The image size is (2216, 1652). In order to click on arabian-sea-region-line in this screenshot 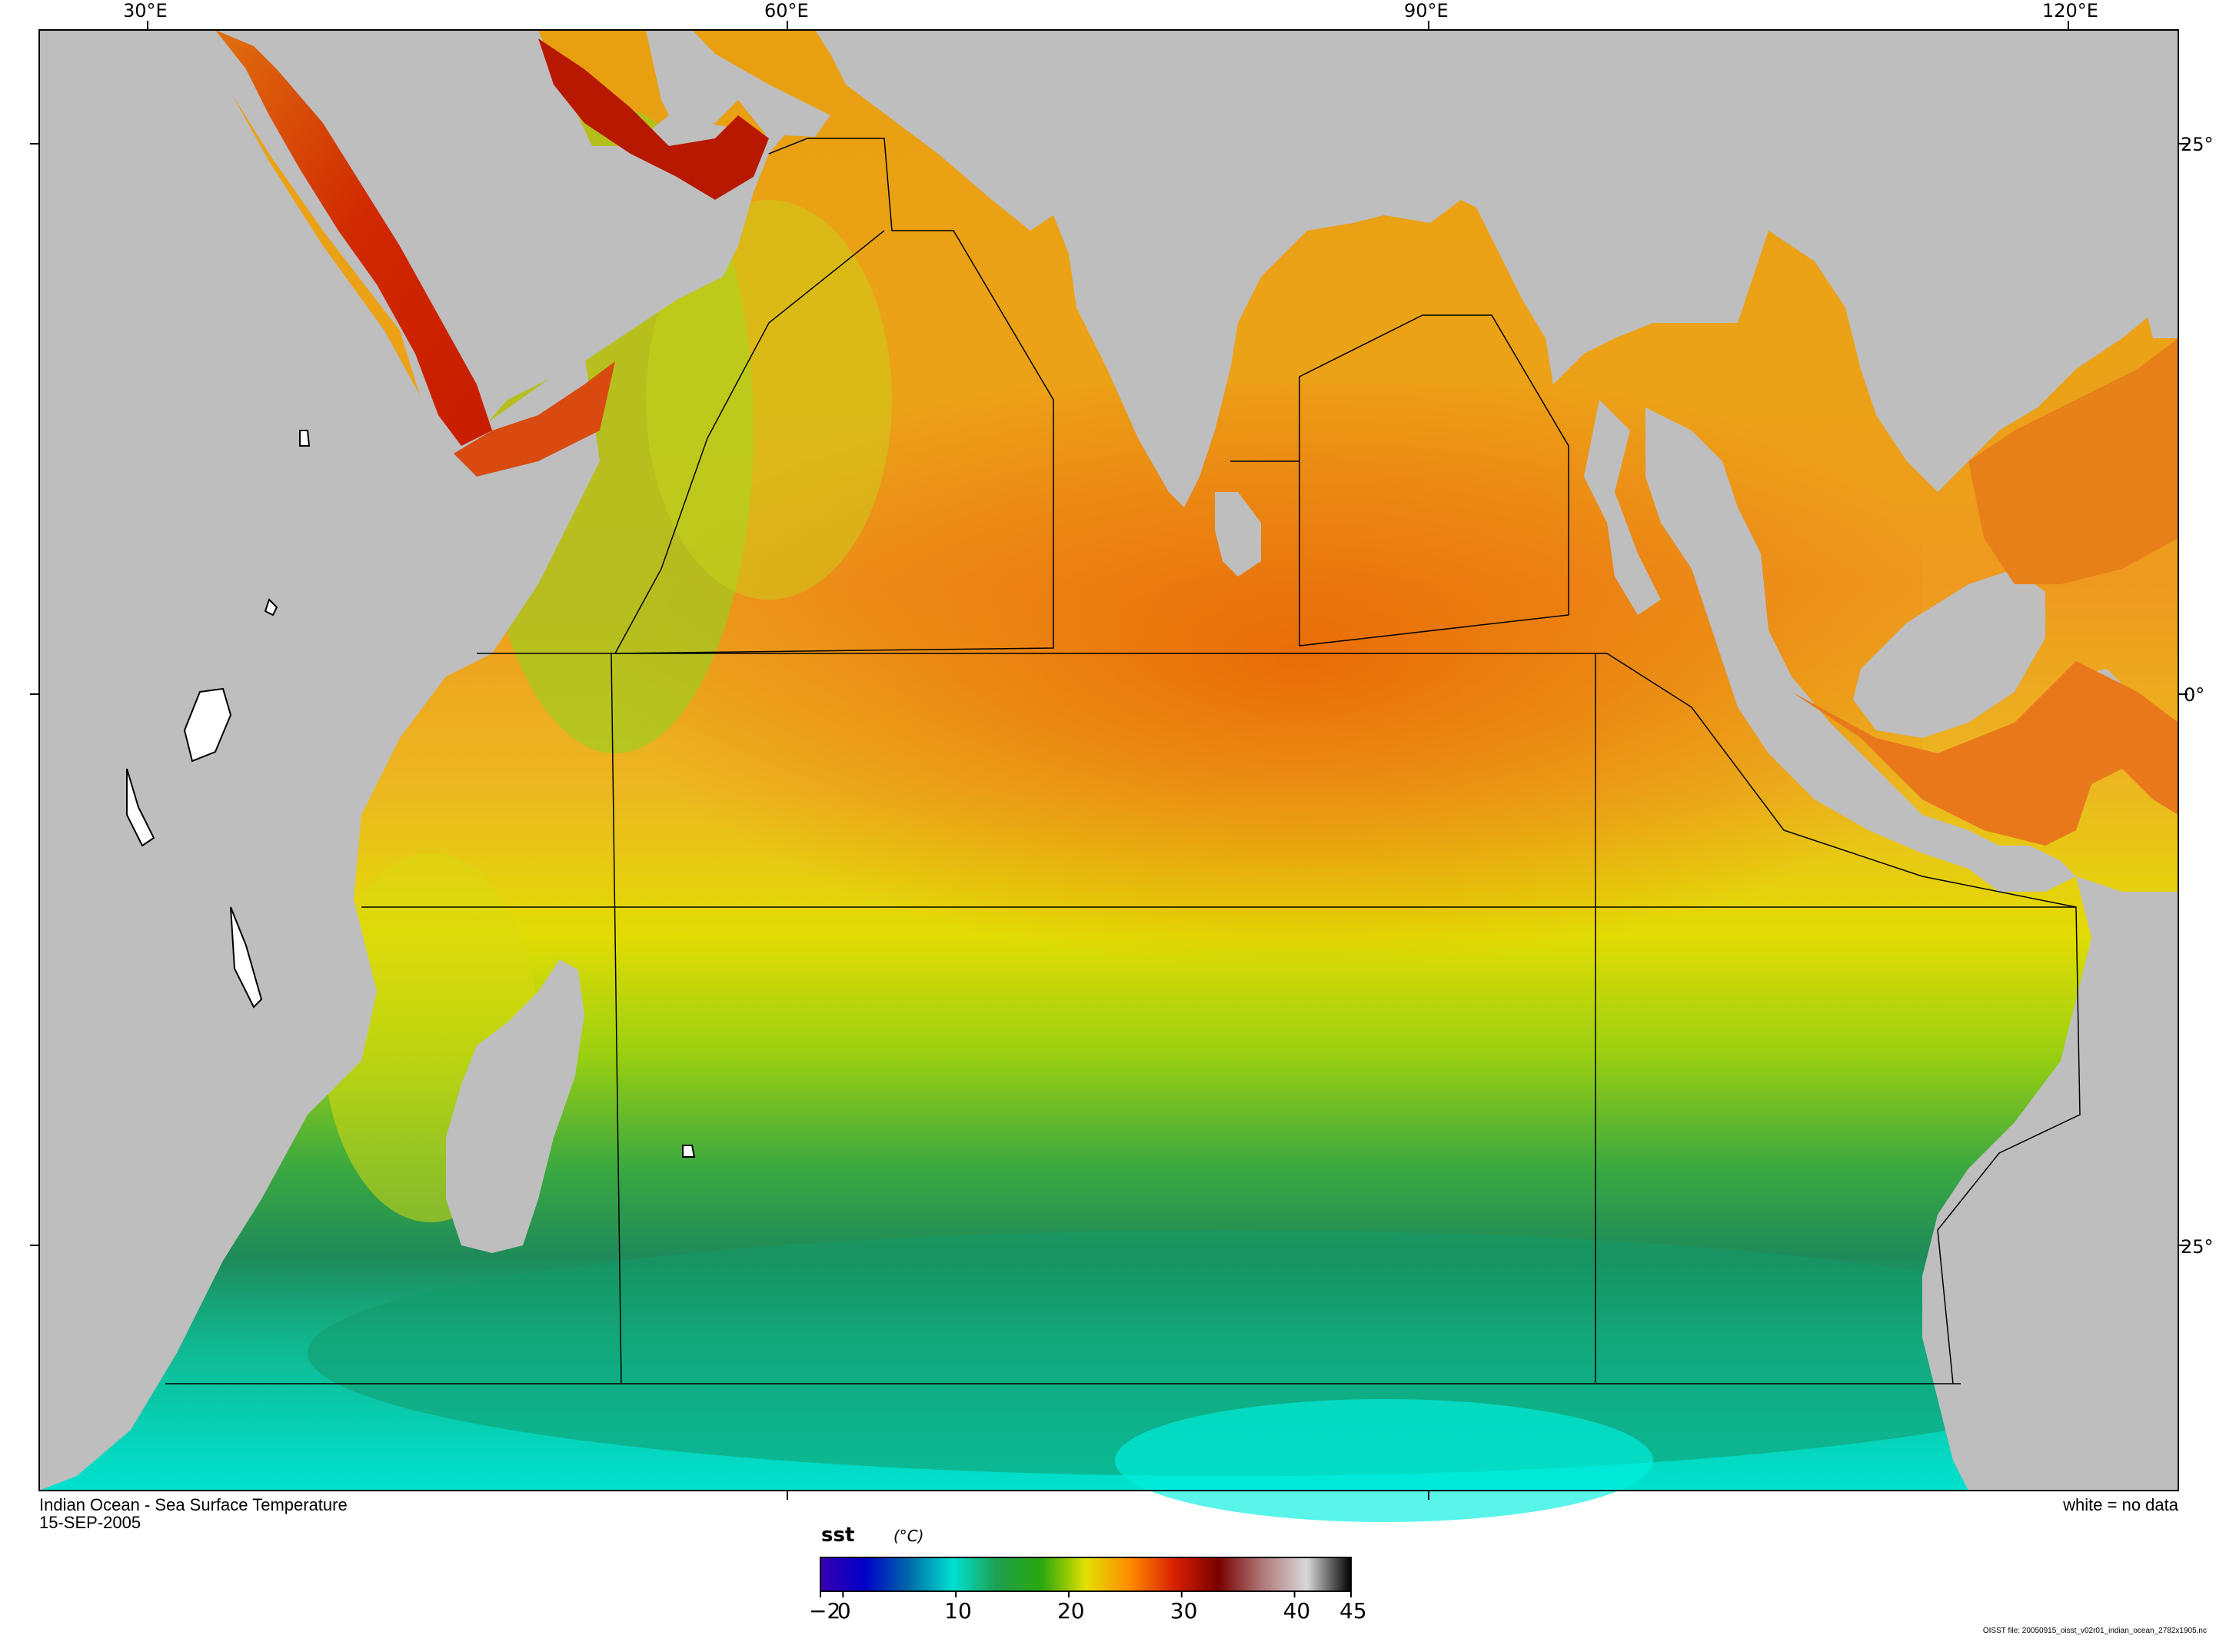, I will do `click(834, 396)`.